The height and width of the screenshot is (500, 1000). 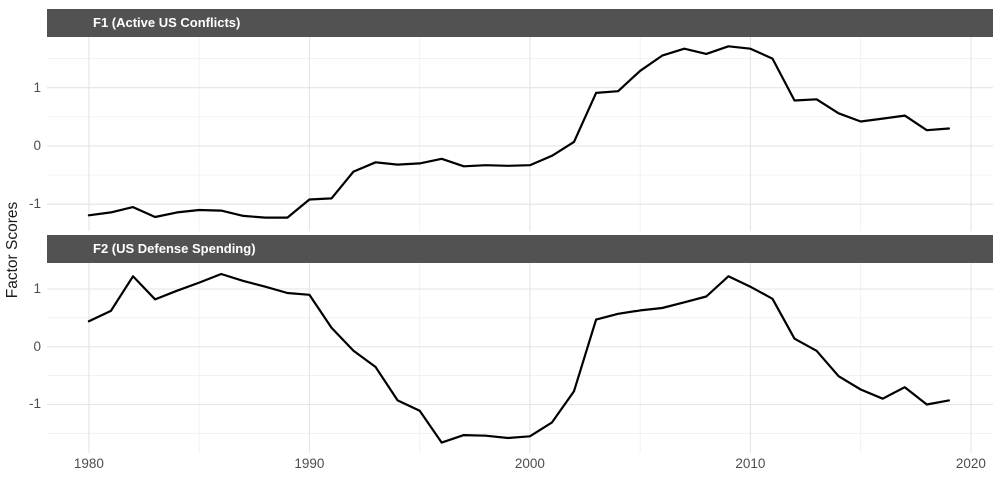 I want to click on x-tick-label: 2000, so click(x=529, y=463).